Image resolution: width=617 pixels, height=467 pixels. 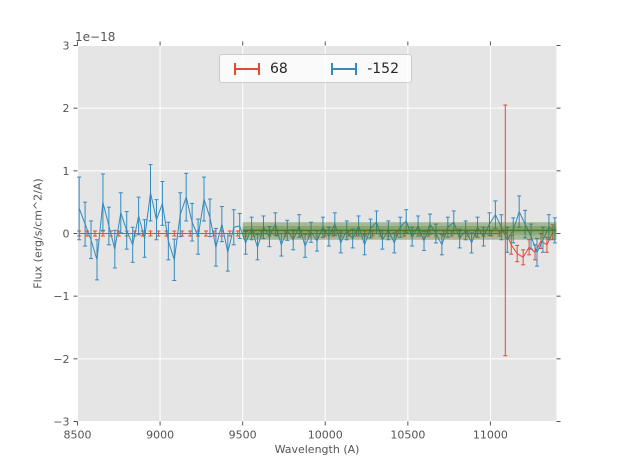 What do you see at coordinates (61, 422) in the screenshot?
I see `y-tick-label: −3` at bounding box center [61, 422].